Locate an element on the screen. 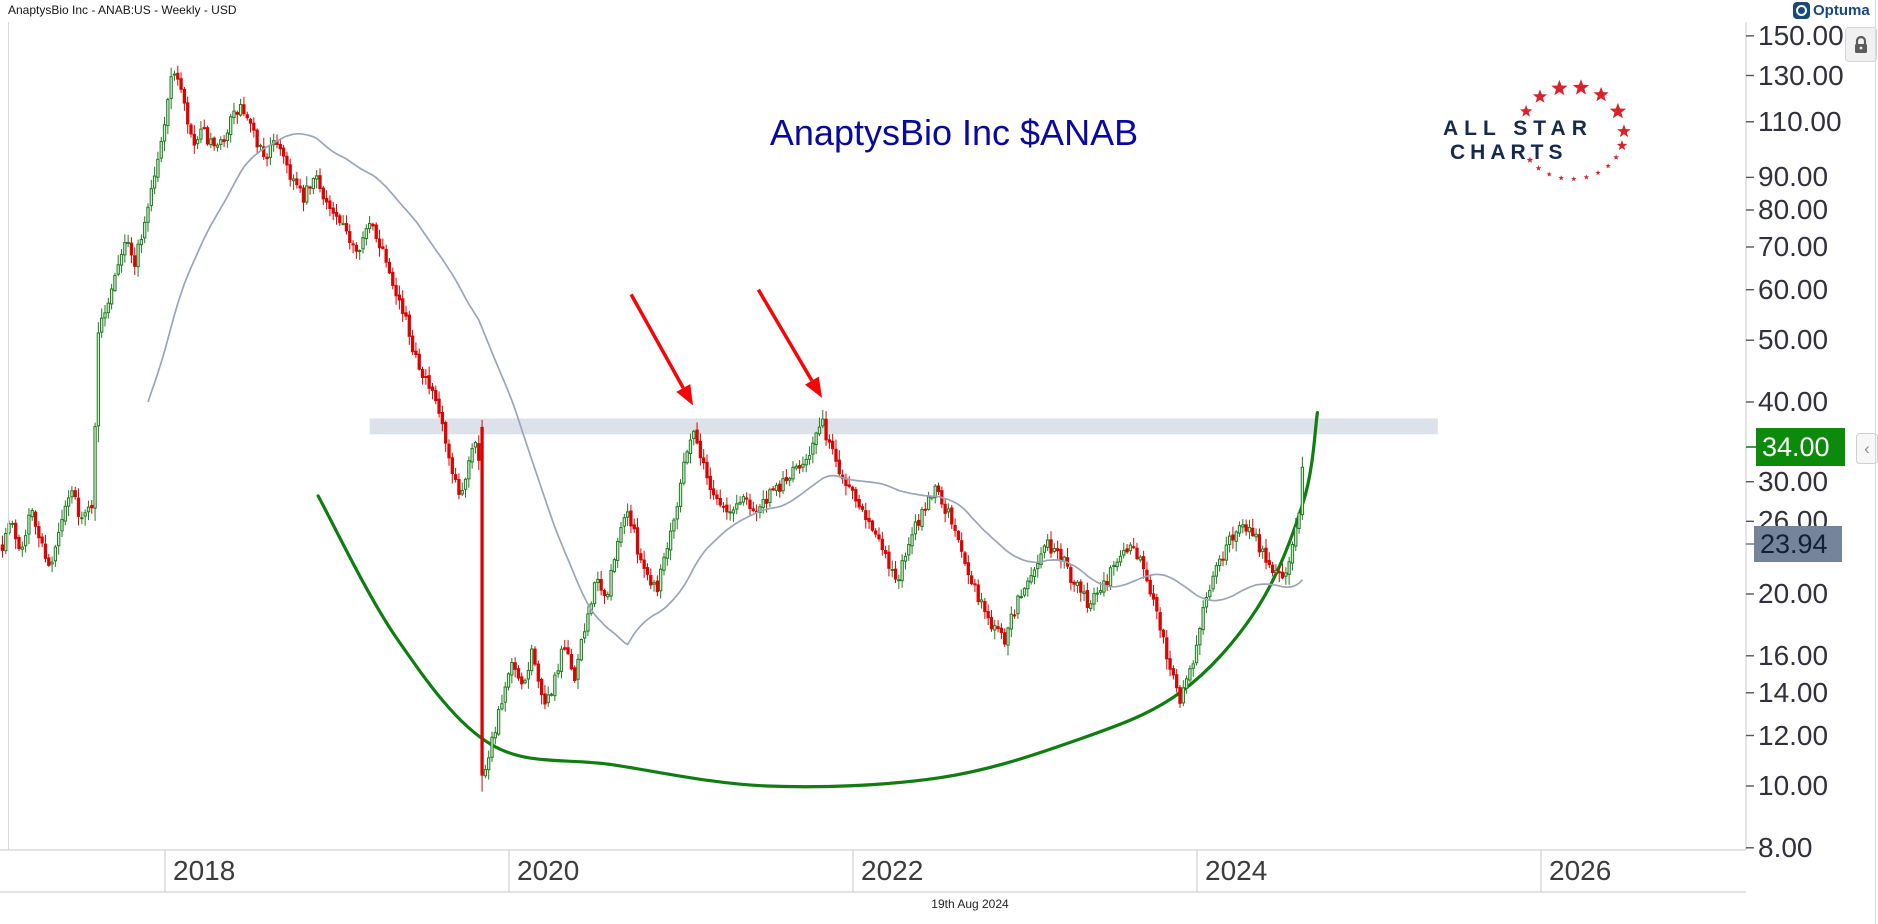 This screenshot has height=924, width=1878. allstarcharts-watermark: ALL STAR CHARTS is located at coordinates (1532, 135).